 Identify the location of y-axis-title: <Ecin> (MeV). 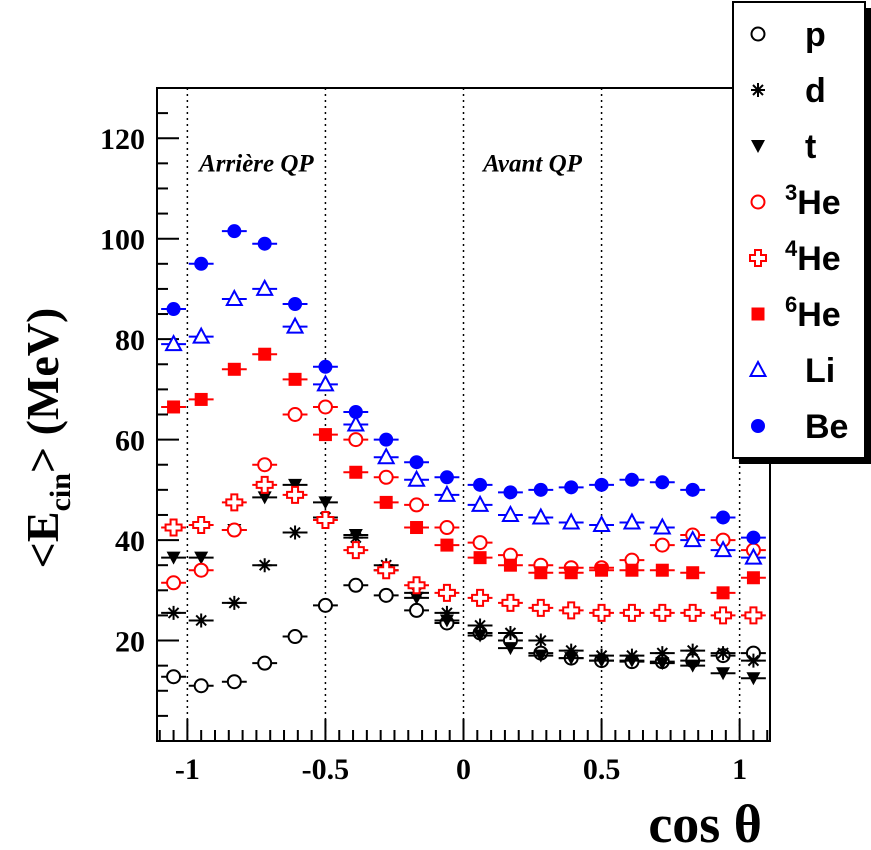
(47, 438).